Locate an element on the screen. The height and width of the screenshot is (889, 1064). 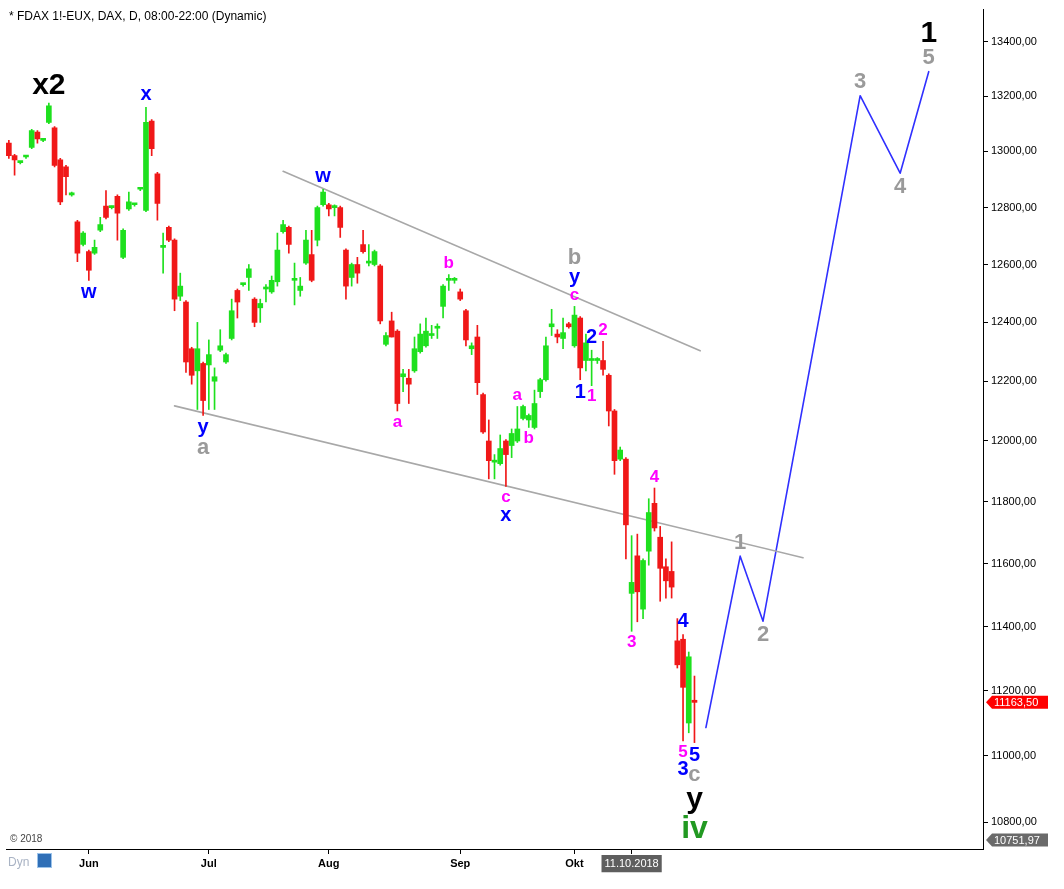
y-tick-label: 12600,00 is located at coordinates (1014, 263).